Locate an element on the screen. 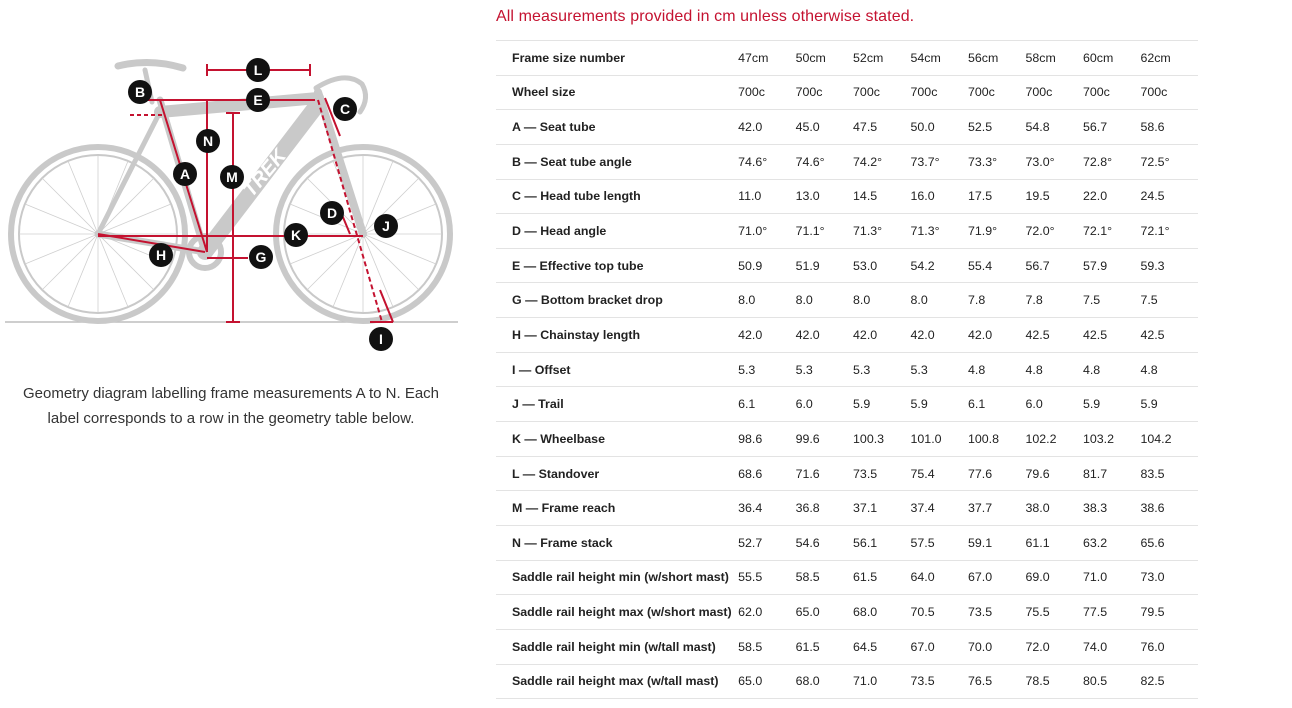 This screenshot has width=1292, height=708. table-cell: 69.0 is located at coordinates (1037, 577).